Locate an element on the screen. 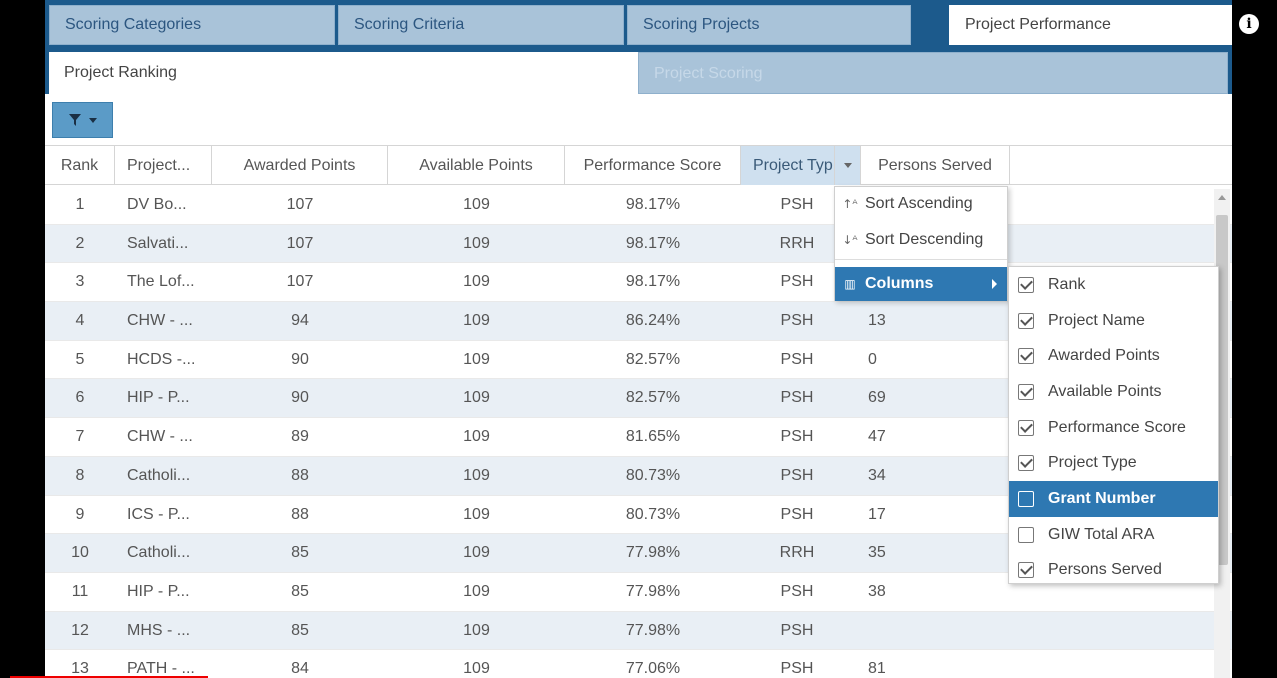  scroll-up-arrow-icon is located at coordinates (1222, 197).